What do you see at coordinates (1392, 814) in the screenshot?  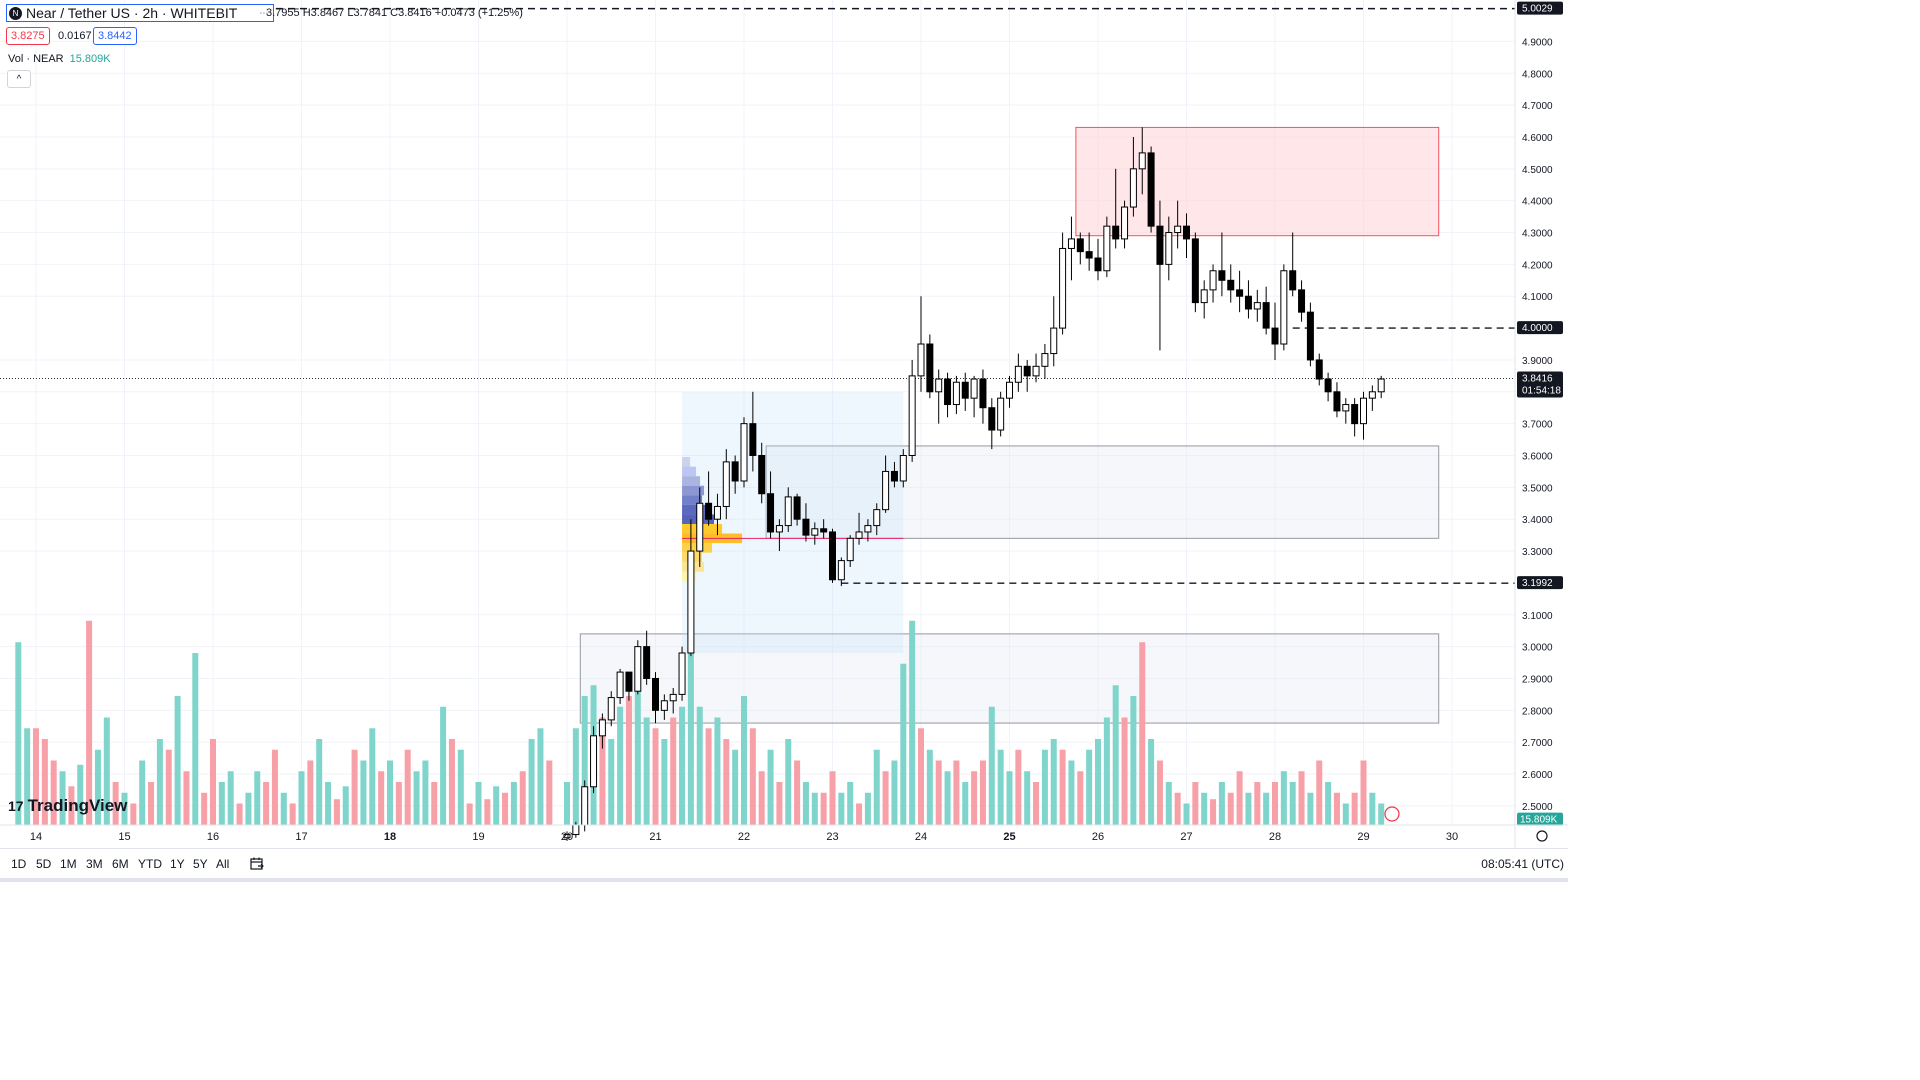 I see `alert-lightning-icon` at bounding box center [1392, 814].